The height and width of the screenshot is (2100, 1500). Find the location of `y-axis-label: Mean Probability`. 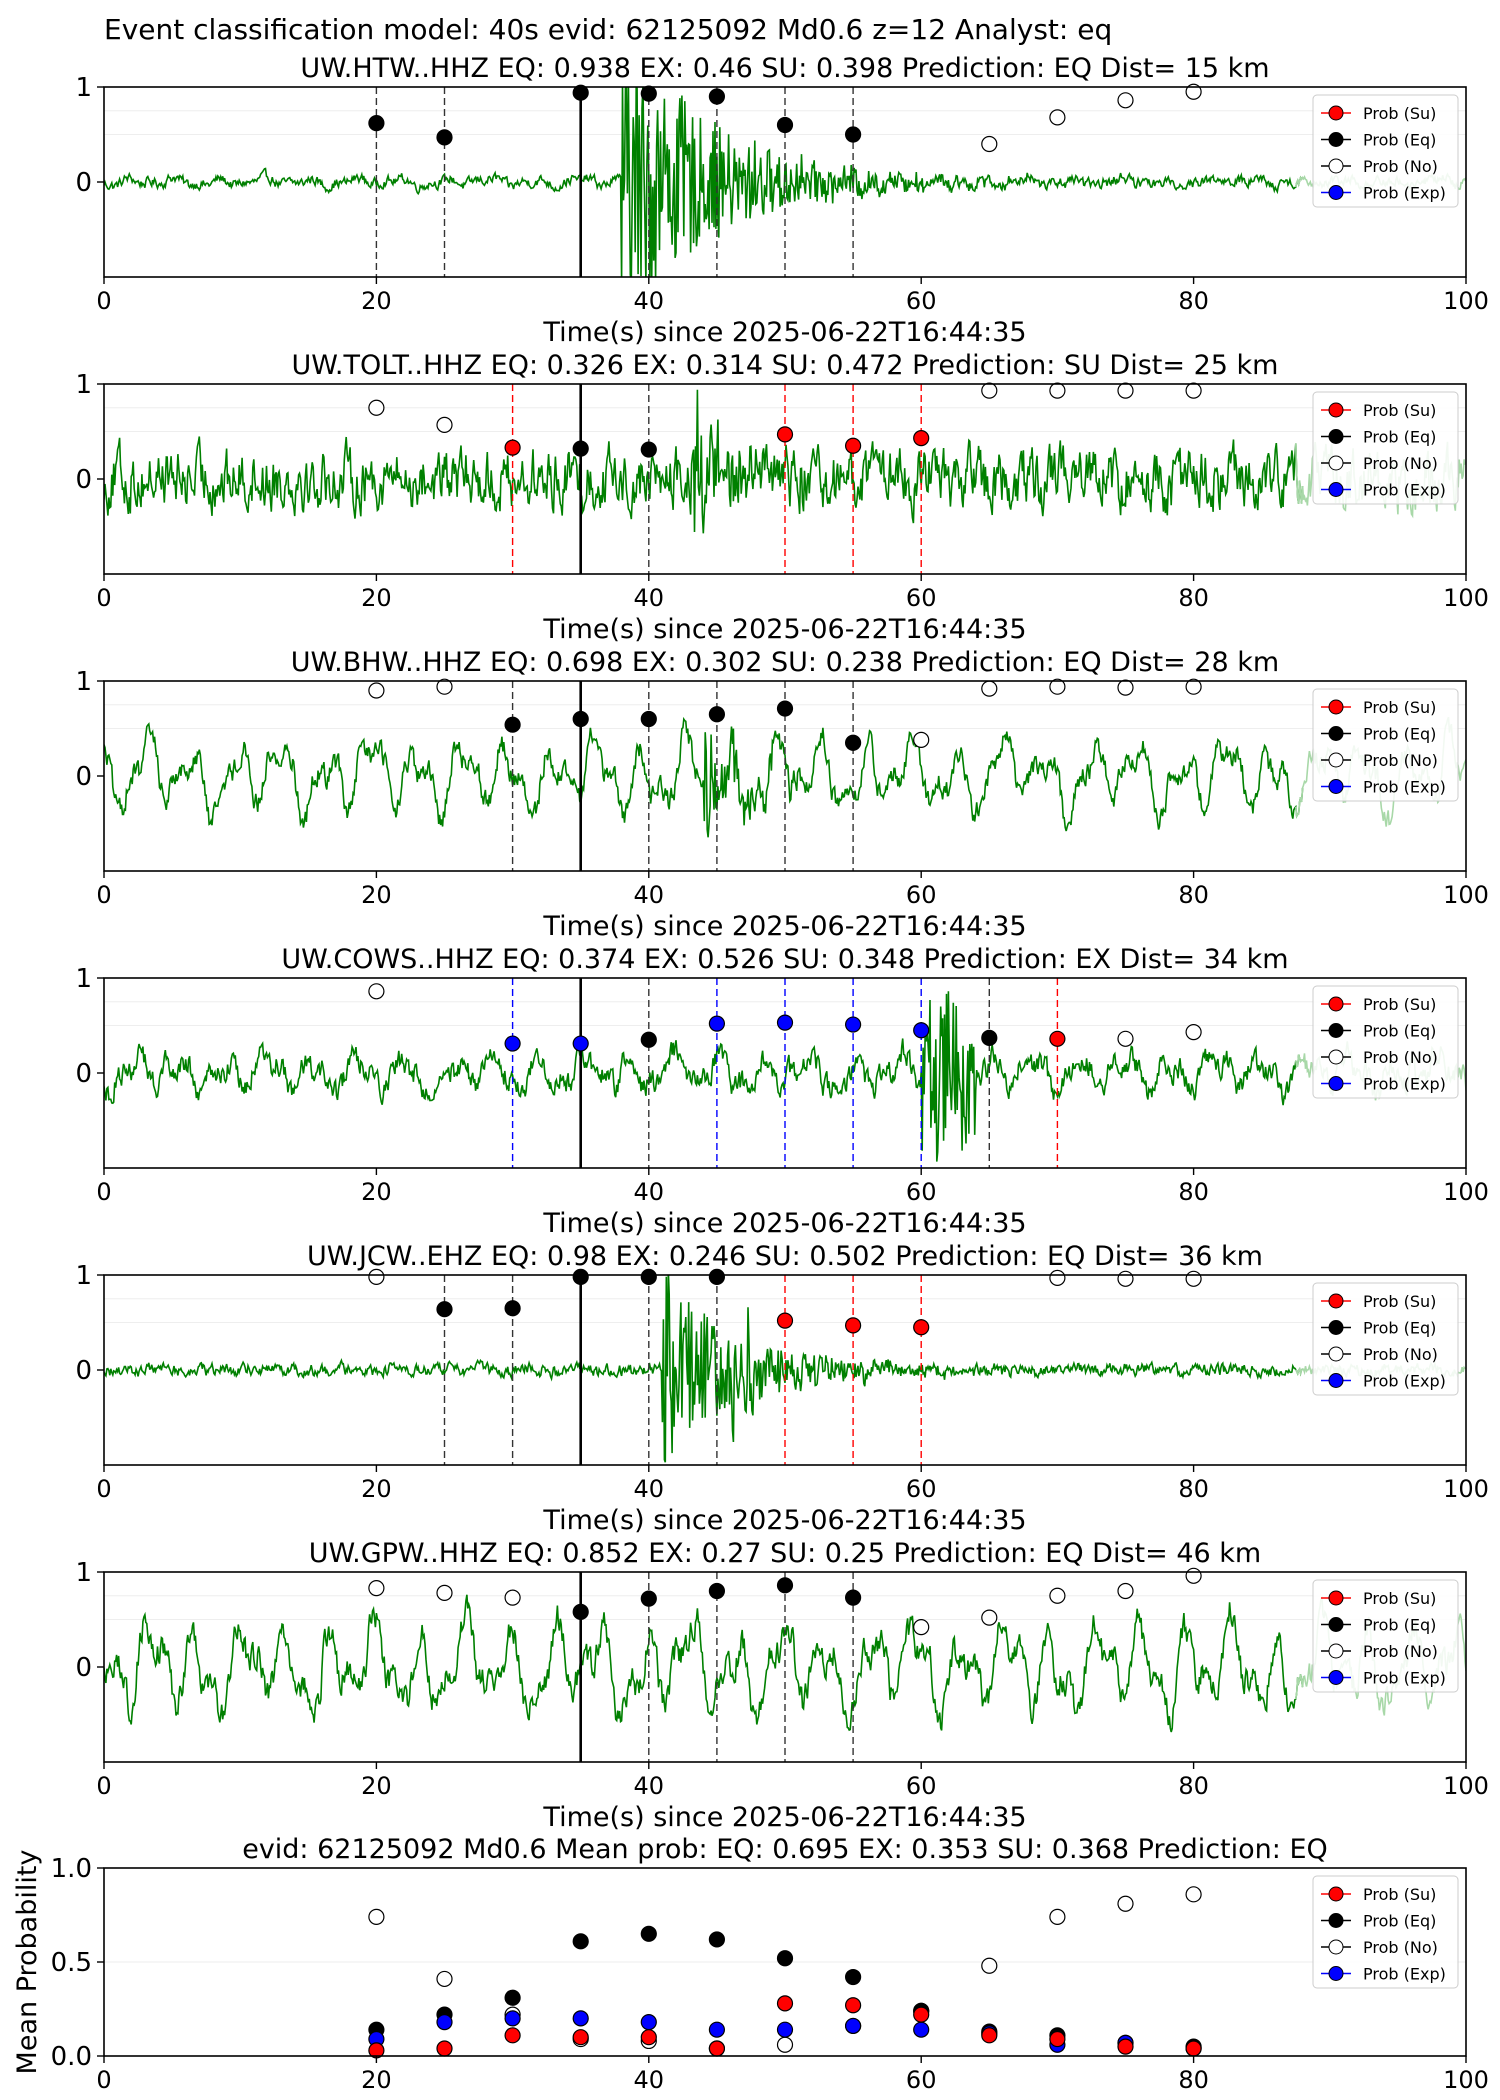

y-axis-label: Mean Probability is located at coordinates (27, 1962).